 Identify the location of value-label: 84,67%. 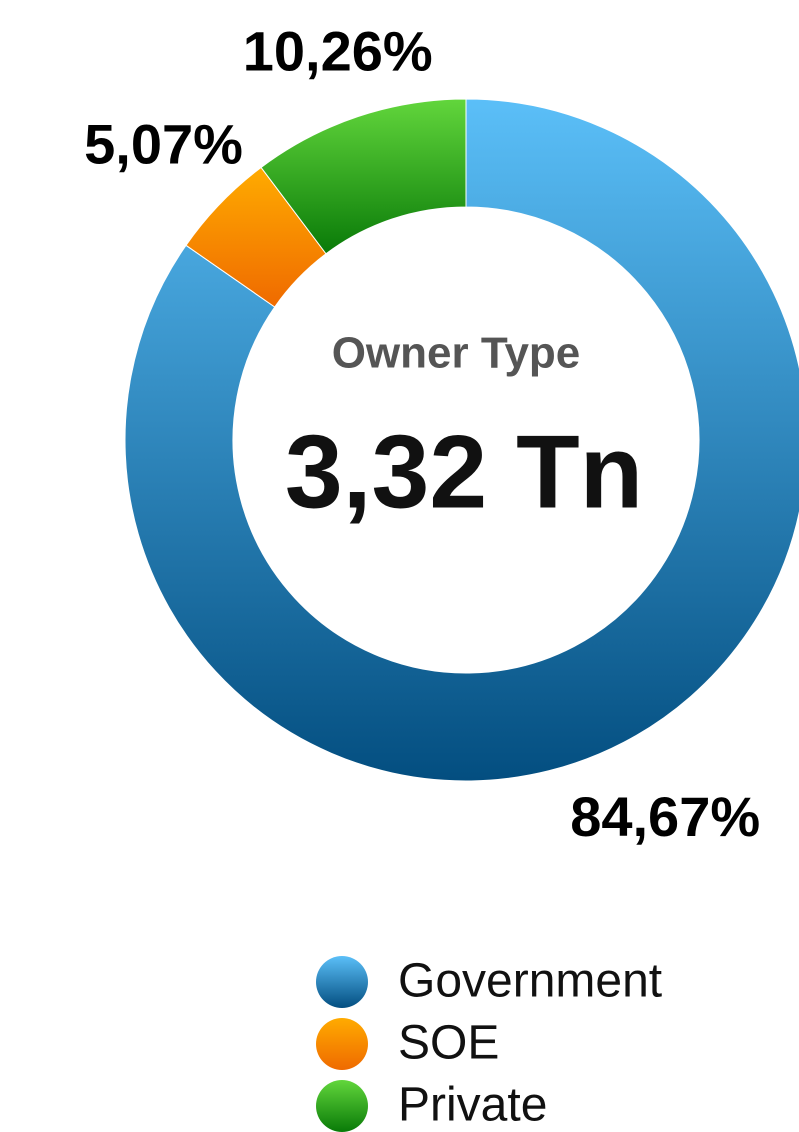
(665, 816).